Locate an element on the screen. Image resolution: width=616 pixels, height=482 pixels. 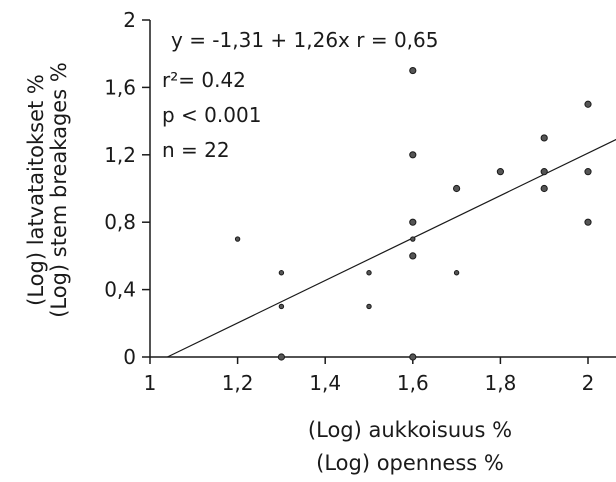
y-tick-label: 1,2 is located at coordinates (120, 155).